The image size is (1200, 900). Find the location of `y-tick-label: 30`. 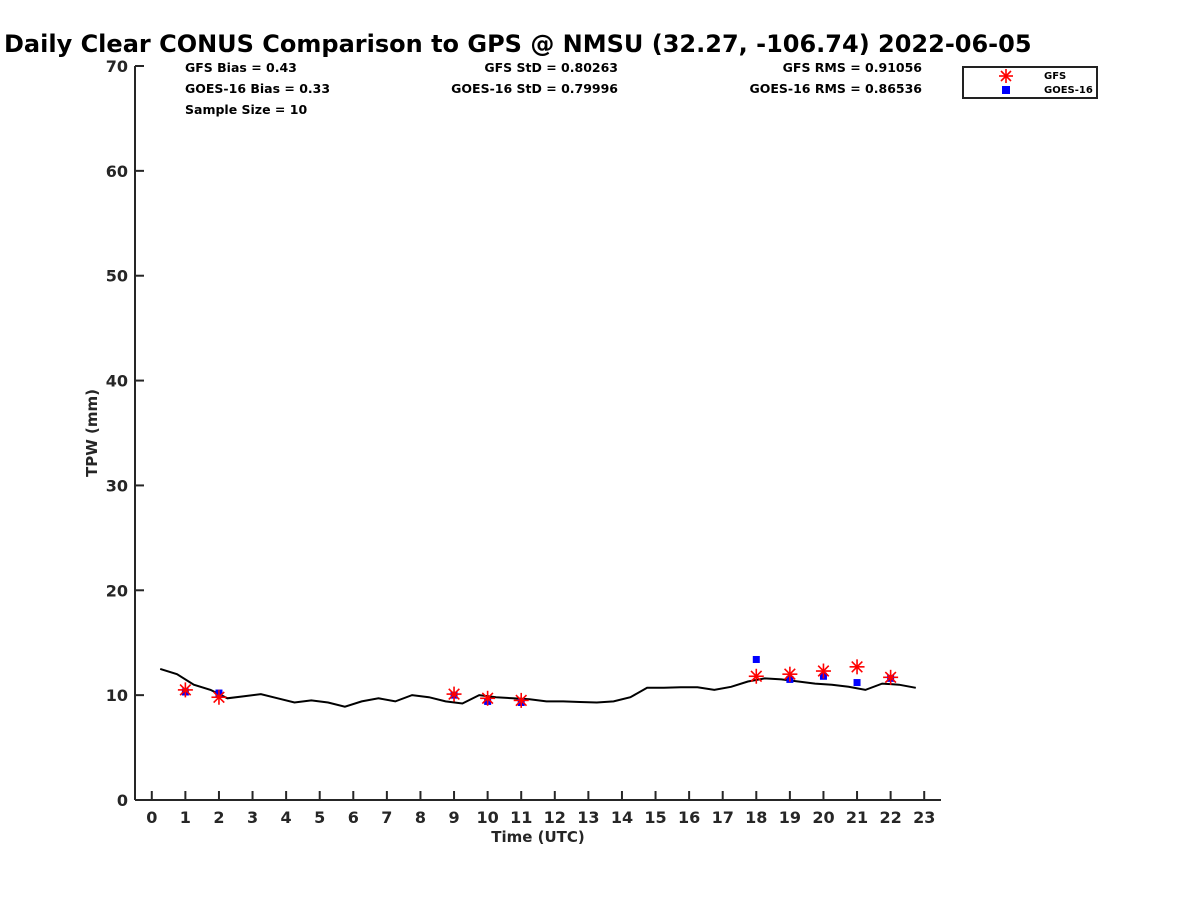

y-tick-label: 30 is located at coordinates (117, 485).